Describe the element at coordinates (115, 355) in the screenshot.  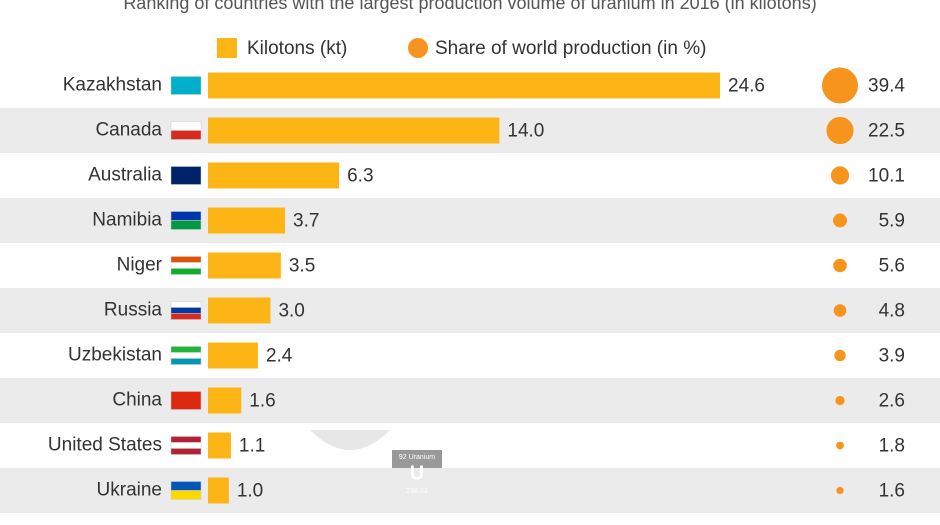
I see `category-label: Uzbekistan` at that location.